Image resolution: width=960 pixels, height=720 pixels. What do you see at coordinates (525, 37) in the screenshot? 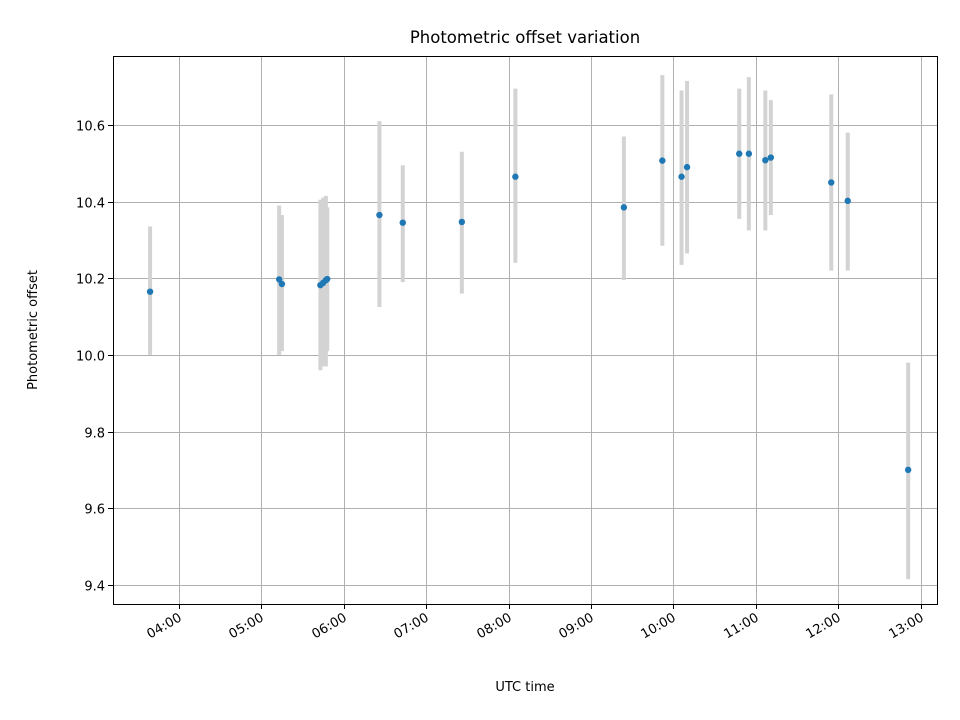
I see `chart-title: Photometric offset variation` at bounding box center [525, 37].